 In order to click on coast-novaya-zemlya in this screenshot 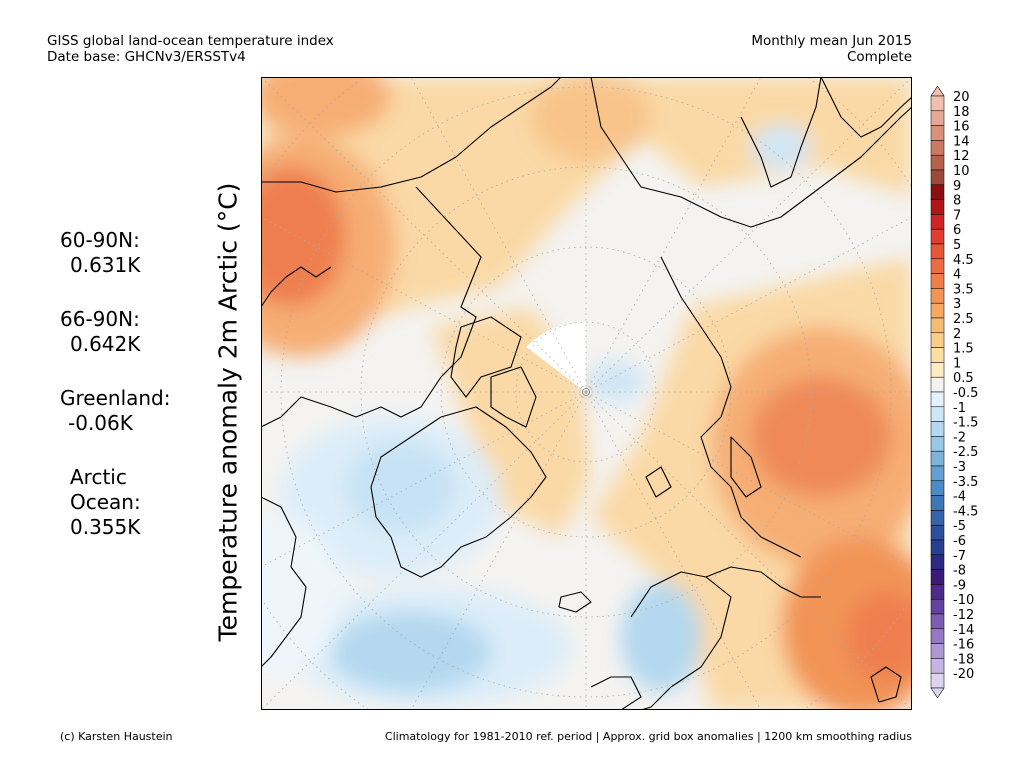, I will do `click(746, 467)`.